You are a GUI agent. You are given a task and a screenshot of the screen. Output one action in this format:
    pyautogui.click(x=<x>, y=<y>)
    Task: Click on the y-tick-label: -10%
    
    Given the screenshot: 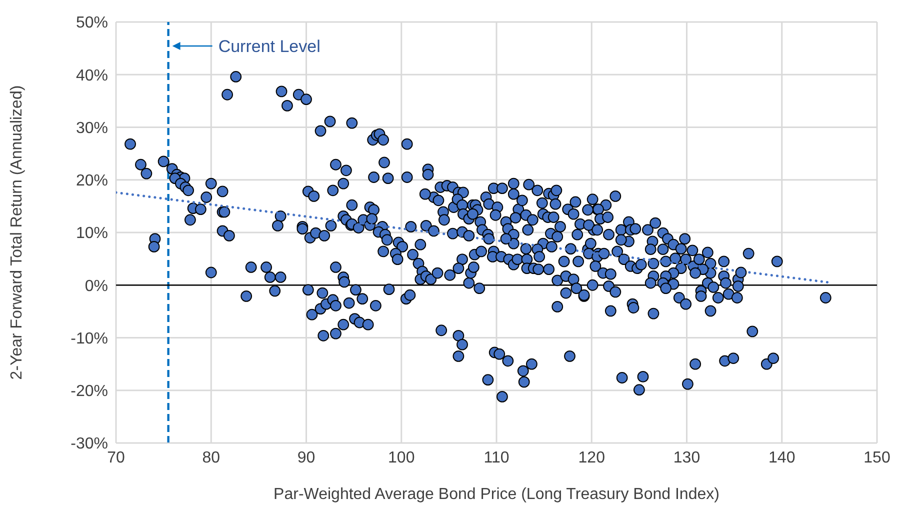 What is the action you would take?
    pyautogui.click(x=89, y=339)
    